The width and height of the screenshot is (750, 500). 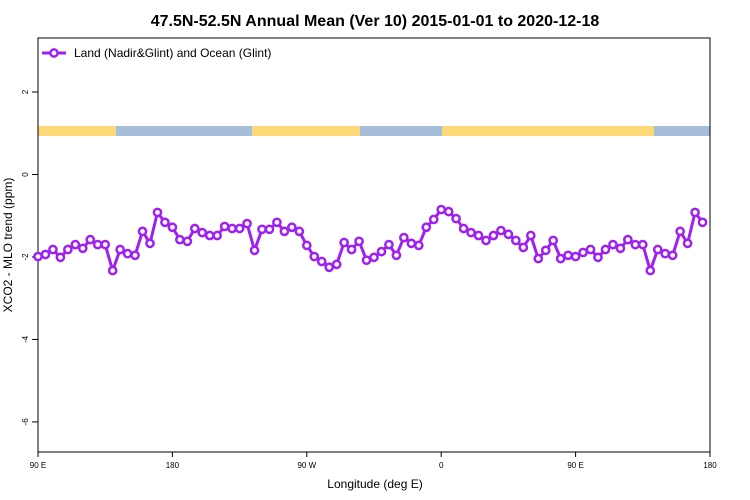 I want to click on legend-label: Land (Nadir&Glint) and Ocean (Glint), so click(x=172, y=53).